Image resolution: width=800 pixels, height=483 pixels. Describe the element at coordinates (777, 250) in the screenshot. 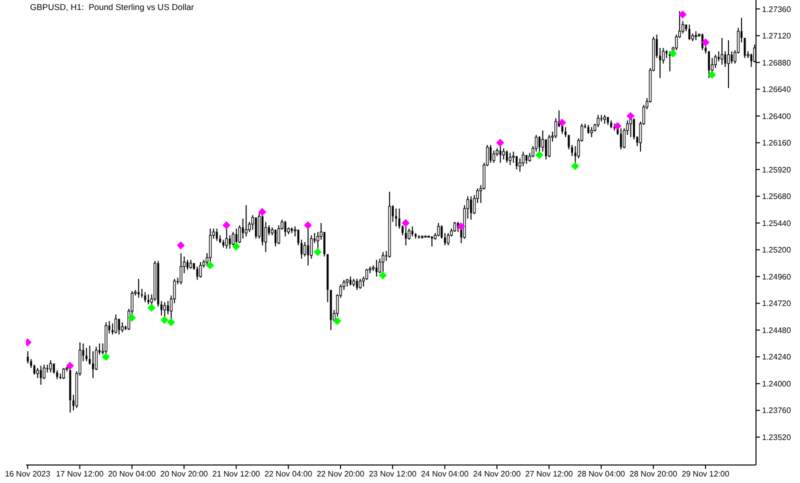

I see `y-tick-label: 1.25200` at that location.